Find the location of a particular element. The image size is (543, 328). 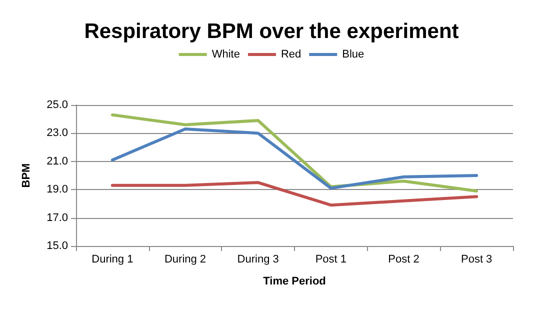

y-tick-label: 15.0 is located at coordinates (57, 246).